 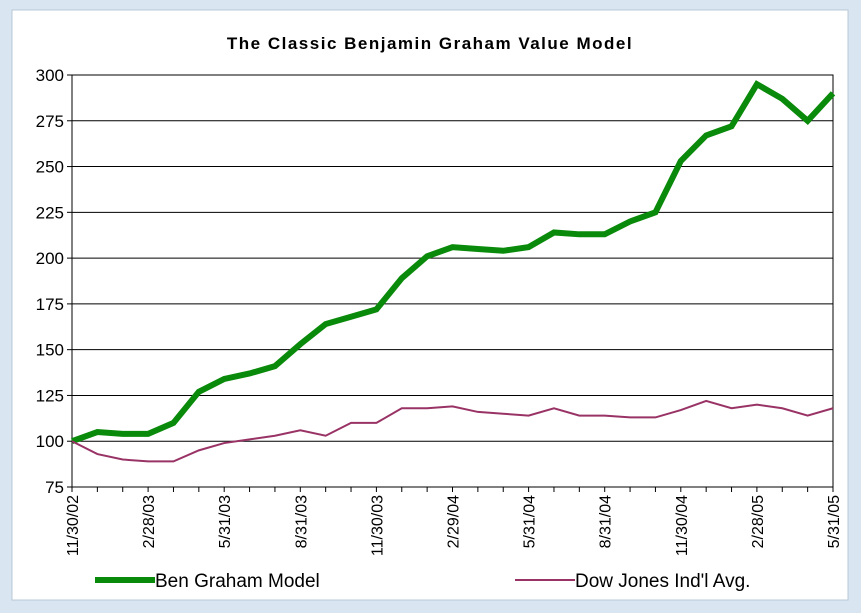 What do you see at coordinates (50, 75) in the screenshot?
I see `y-tick-label: 300` at bounding box center [50, 75].